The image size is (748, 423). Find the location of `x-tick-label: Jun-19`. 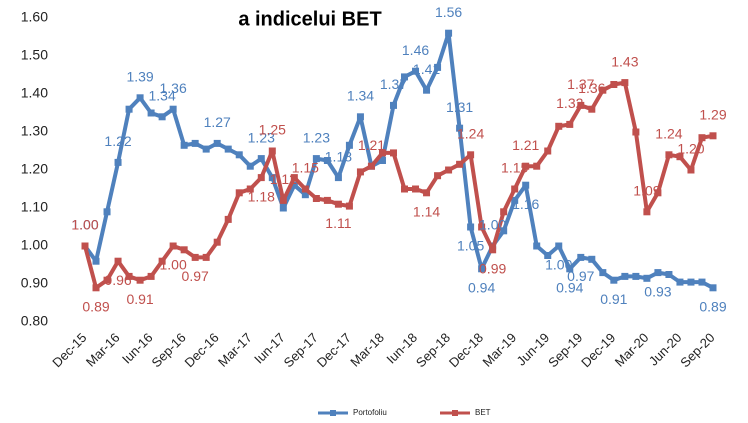

x-tick-label: Jun-19 is located at coordinates (533, 349).